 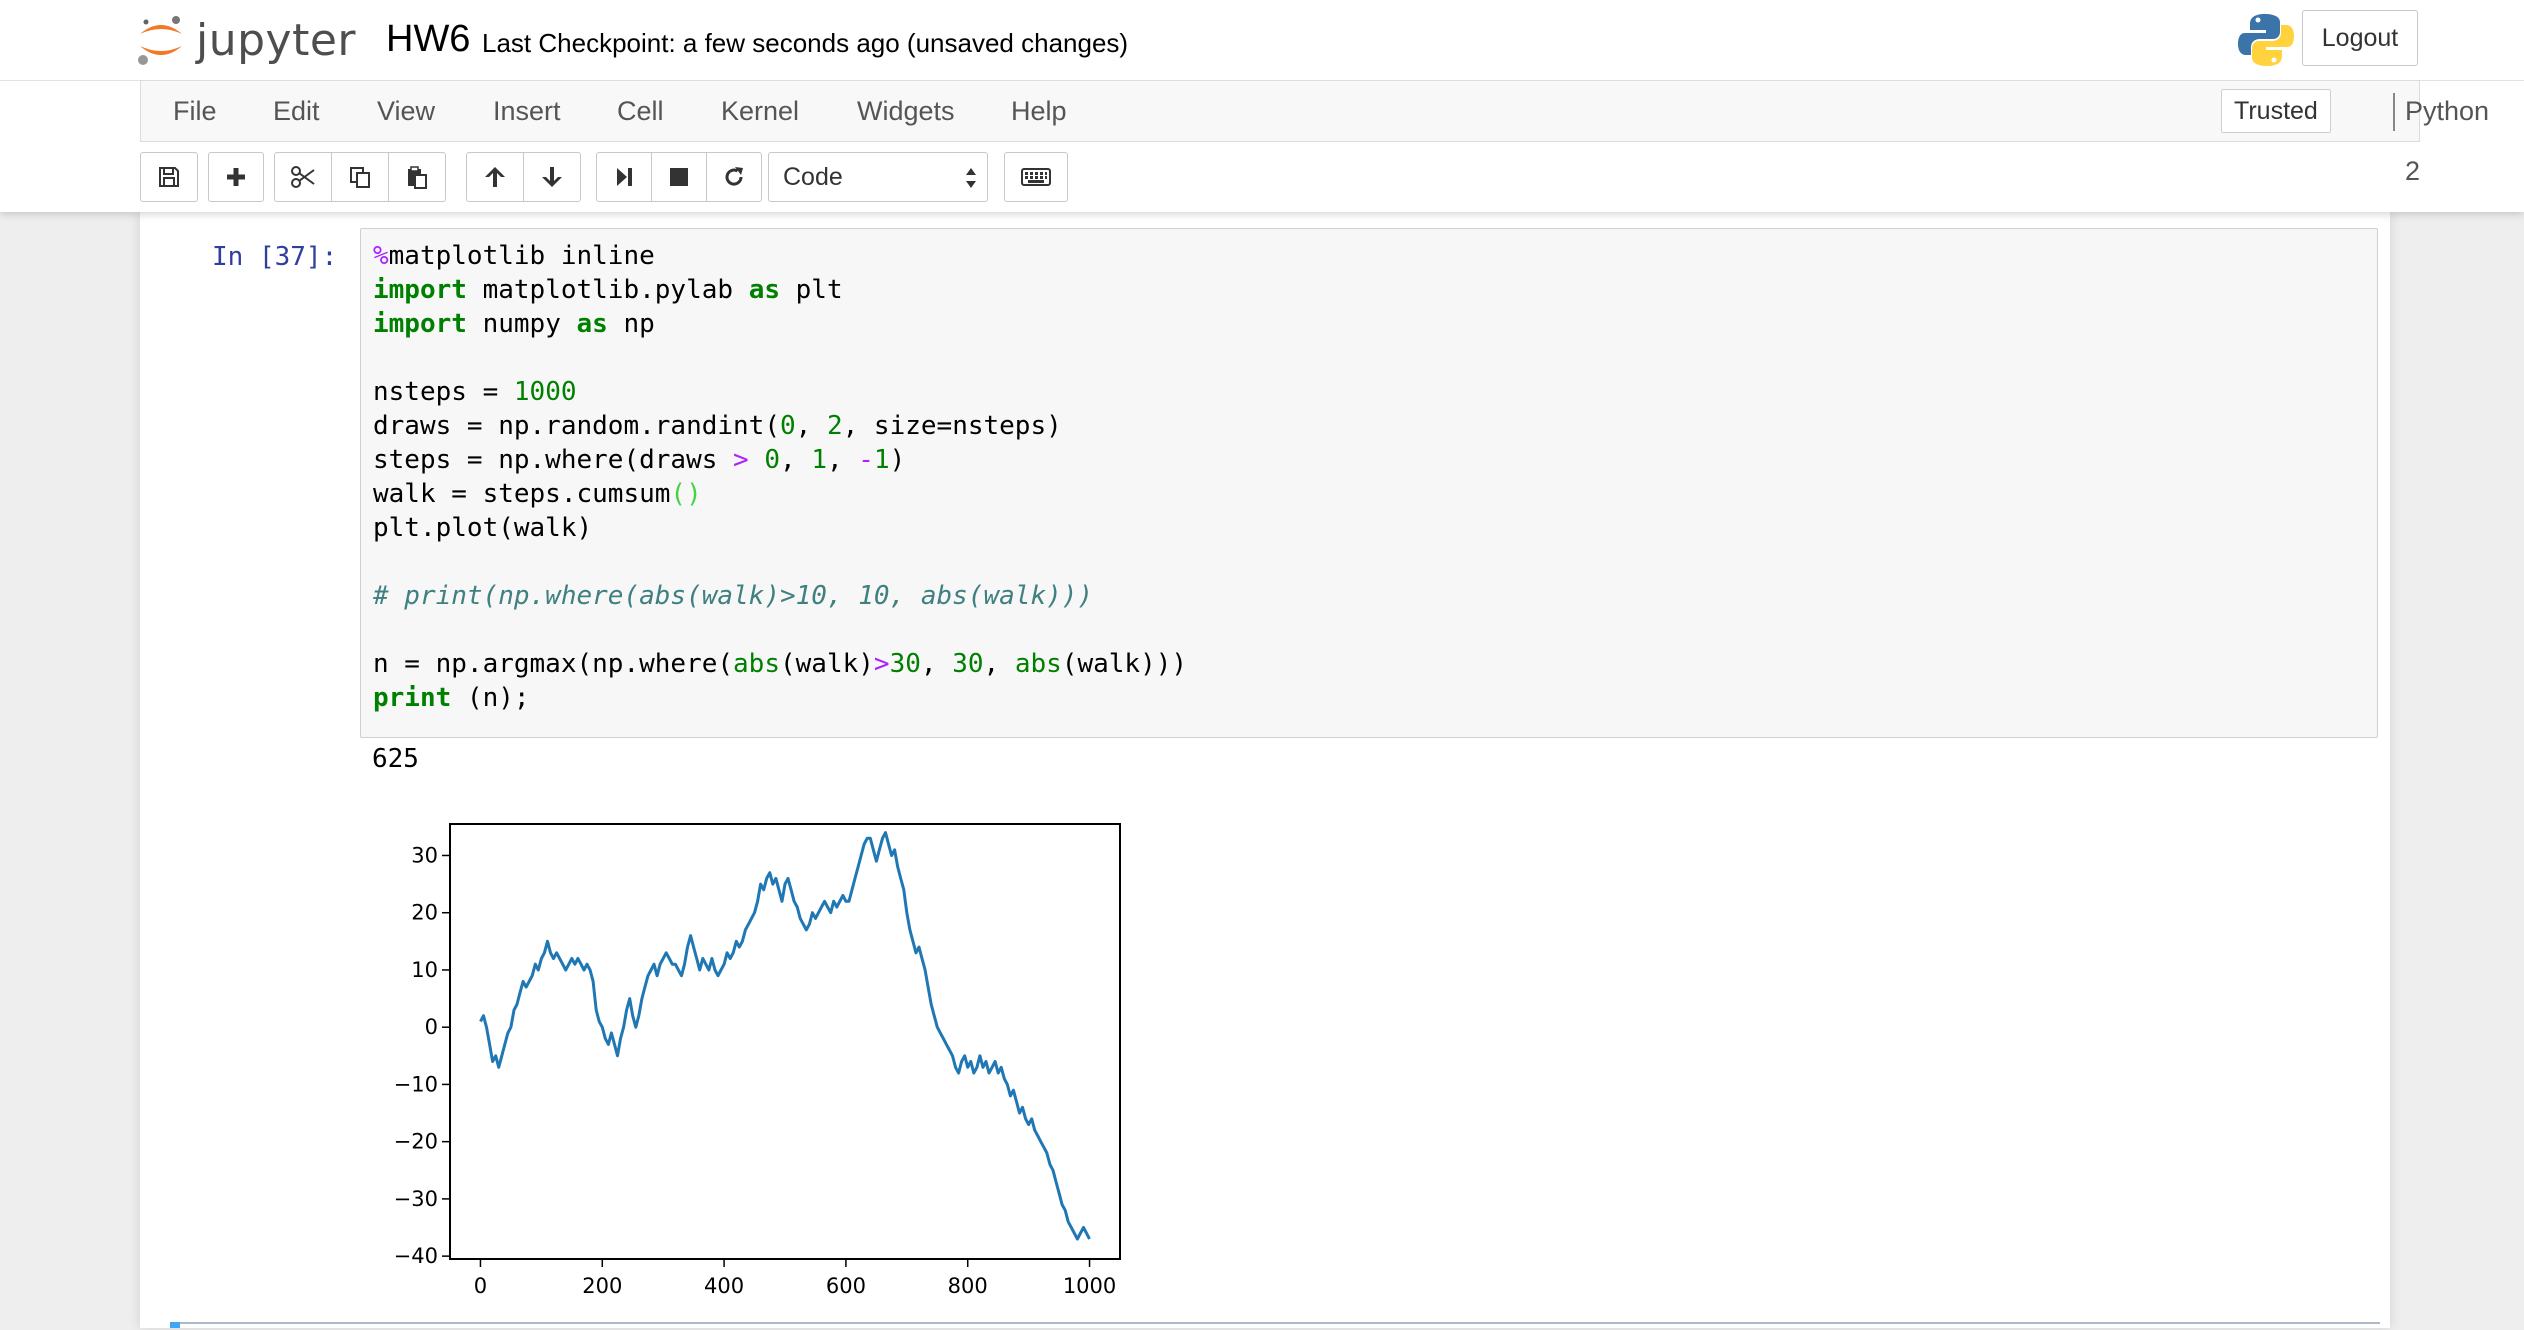 I want to click on interrupt-button, so click(x=679, y=177).